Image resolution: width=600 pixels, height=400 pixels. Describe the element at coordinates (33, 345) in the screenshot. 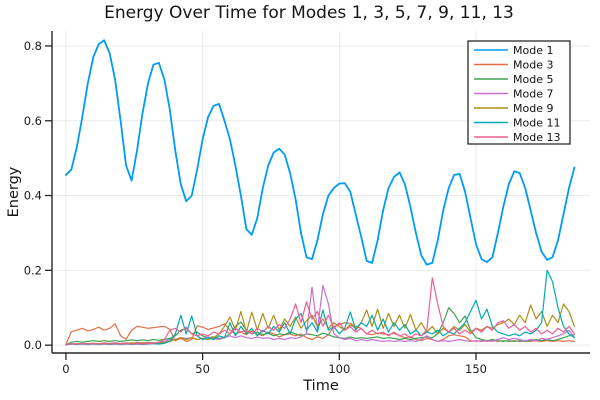

I see `y-tick-label: 0.0` at that location.